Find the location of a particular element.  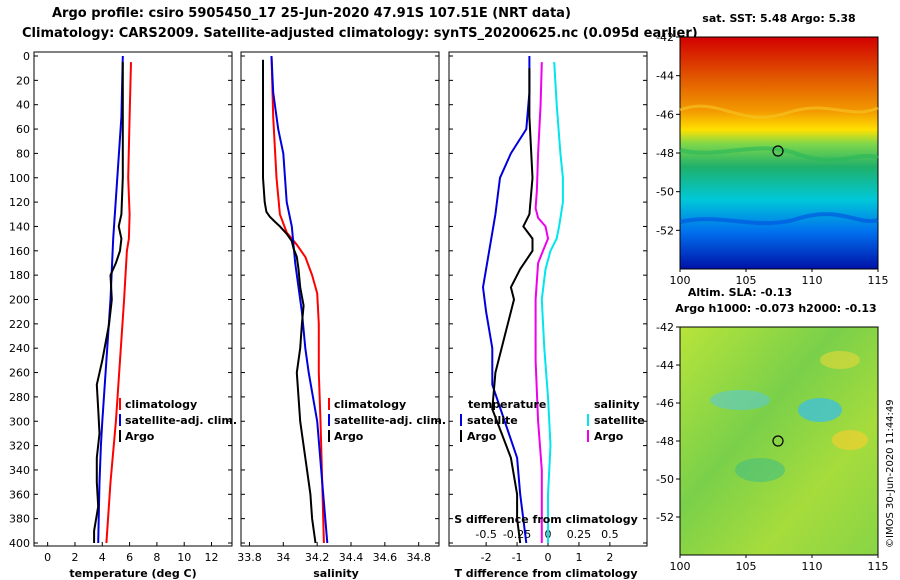

legend-t-satellite: satellite is located at coordinates (492, 420).